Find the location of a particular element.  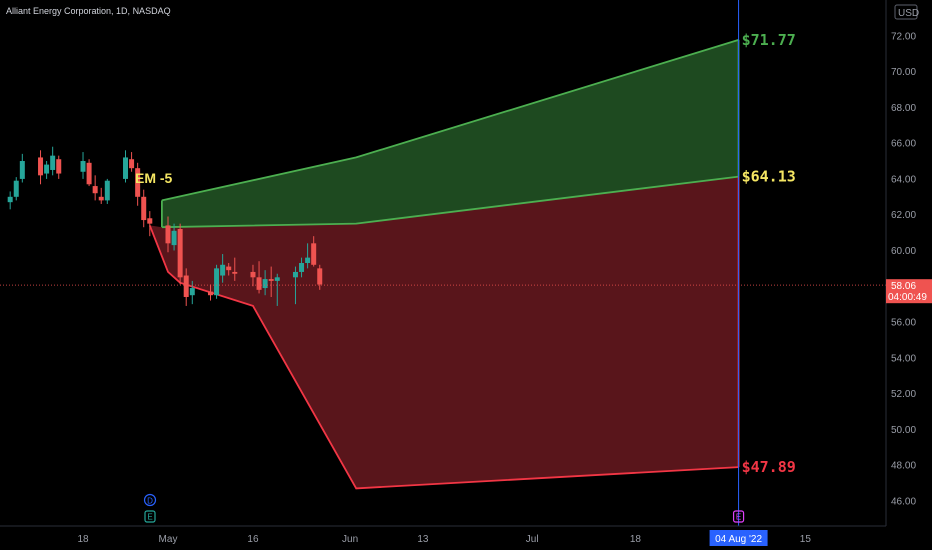

crosshair-date-label: 04 Aug '22 is located at coordinates (738, 539).